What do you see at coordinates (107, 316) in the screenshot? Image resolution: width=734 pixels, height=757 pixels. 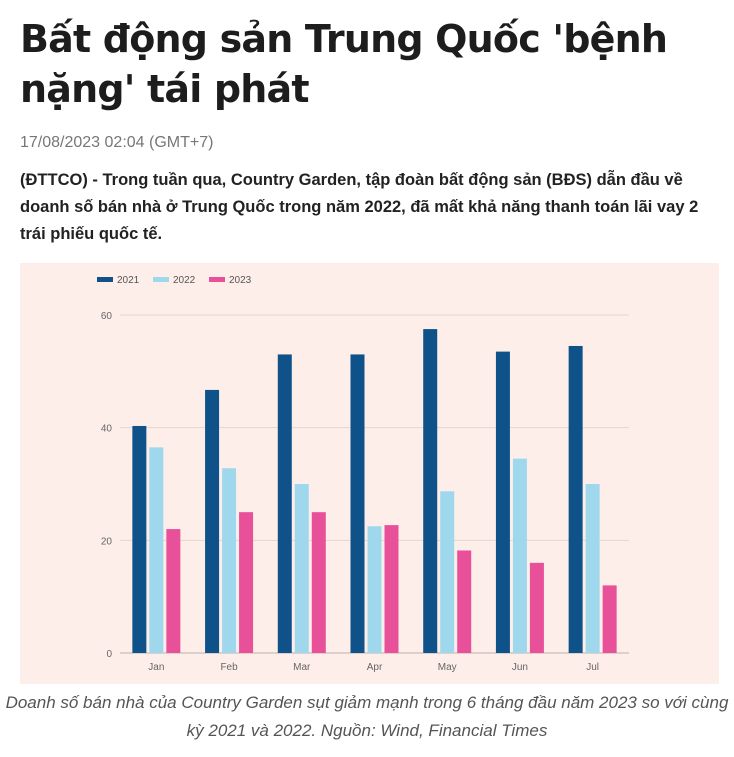 I see `y-tick-label: 60` at bounding box center [107, 316].